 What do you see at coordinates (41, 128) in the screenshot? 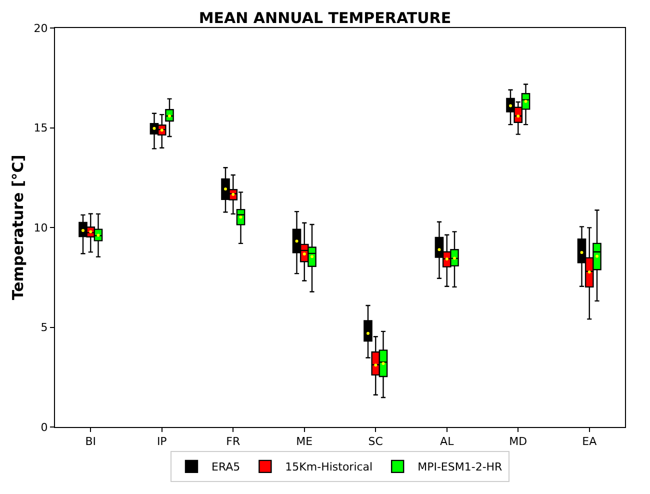
I see `y-tick-label: 15` at bounding box center [41, 128].